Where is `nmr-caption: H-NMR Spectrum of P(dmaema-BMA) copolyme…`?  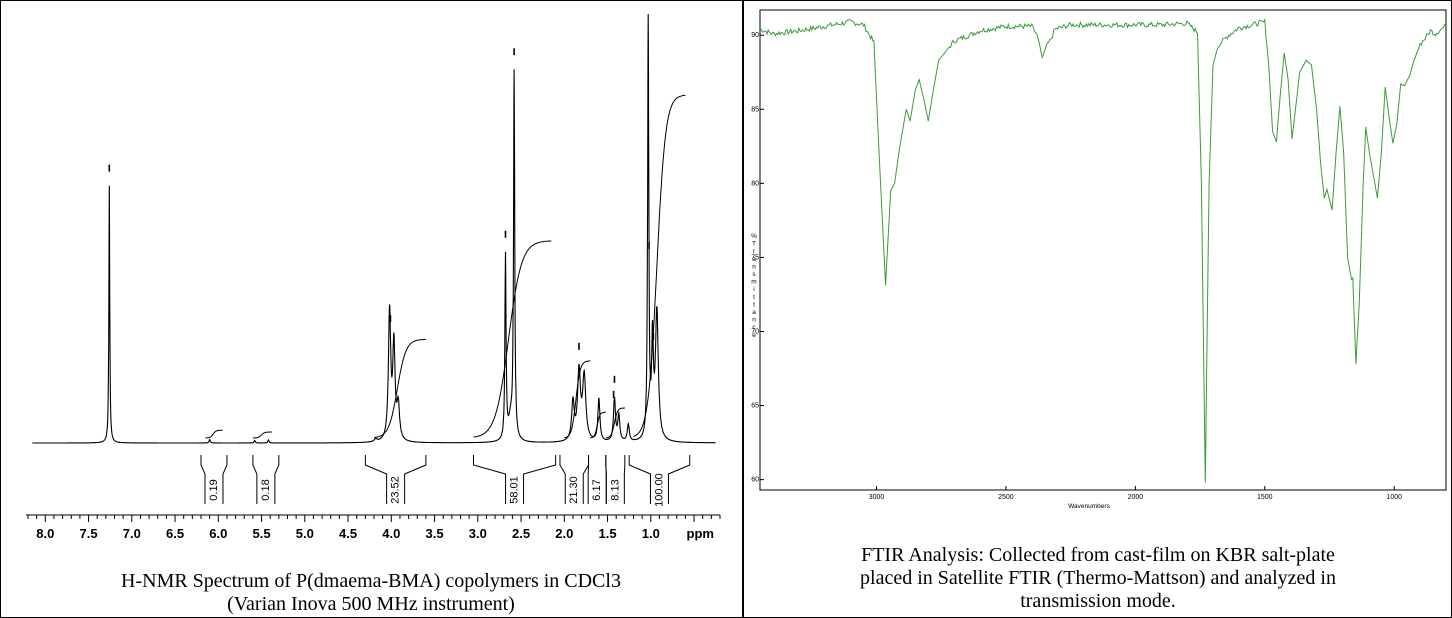 nmr-caption: H-NMR Spectrum of P(dmaema-BMA) copolyme… is located at coordinates (371, 593).